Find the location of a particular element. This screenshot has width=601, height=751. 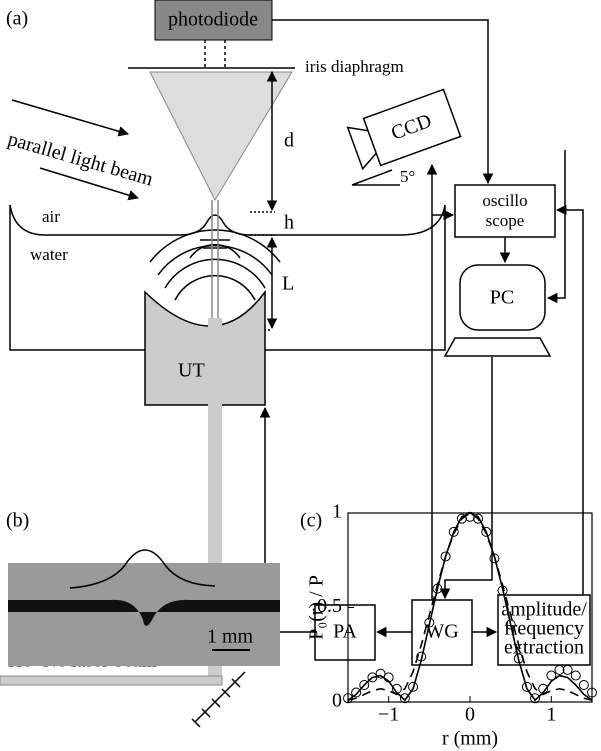

profile is located at coordinates (142, 569).